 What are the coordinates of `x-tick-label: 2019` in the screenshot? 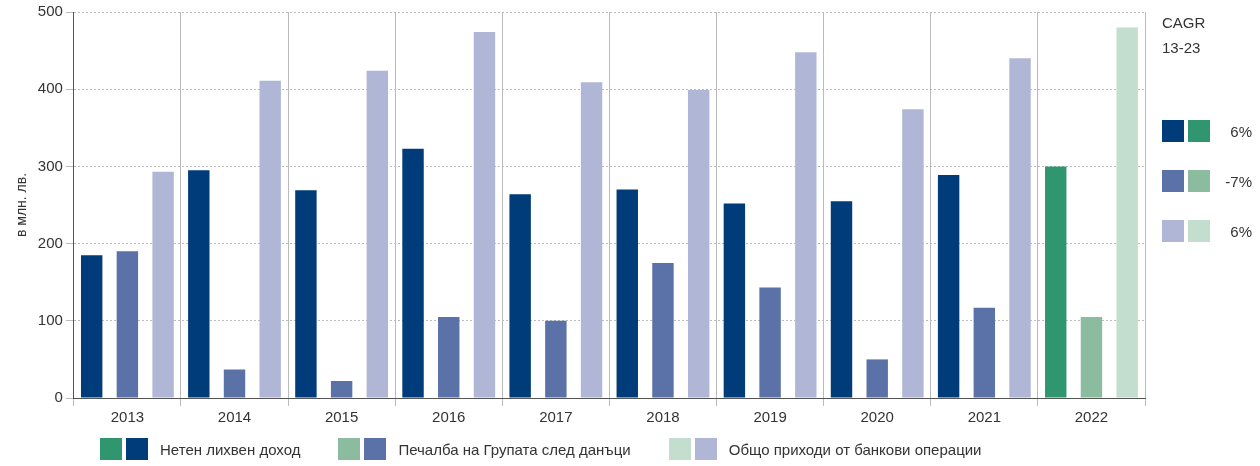 It's located at (770, 417).